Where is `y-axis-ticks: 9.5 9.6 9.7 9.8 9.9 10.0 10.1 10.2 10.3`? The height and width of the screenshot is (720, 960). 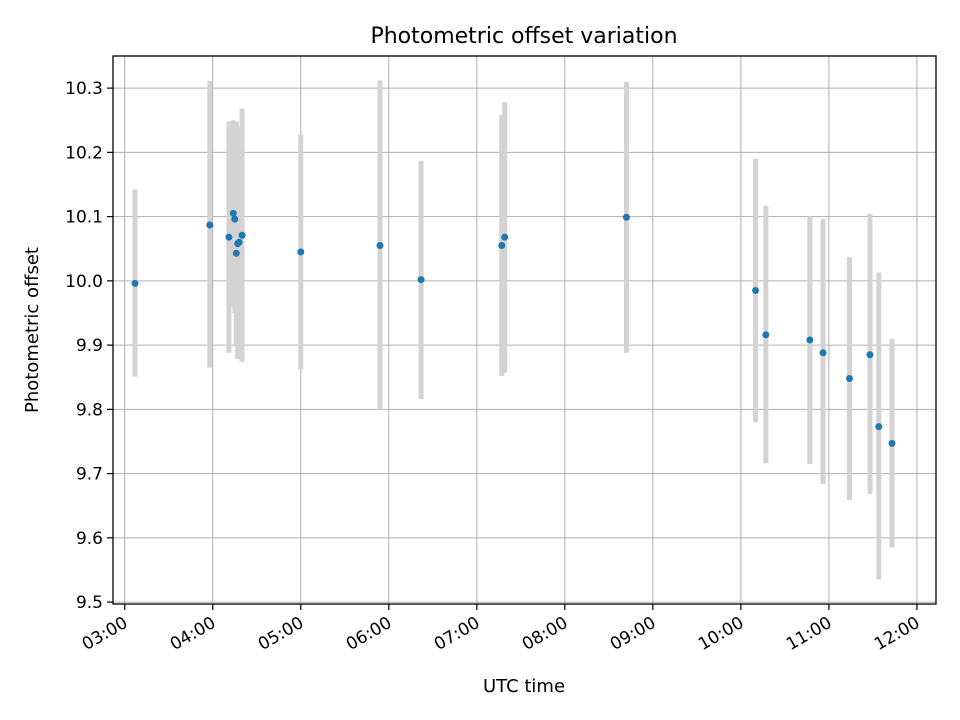 y-axis-ticks: 9.5 9.6 9.7 9.8 9.9 10.0 10.1 10.2 10.3 is located at coordinates (89, 346).